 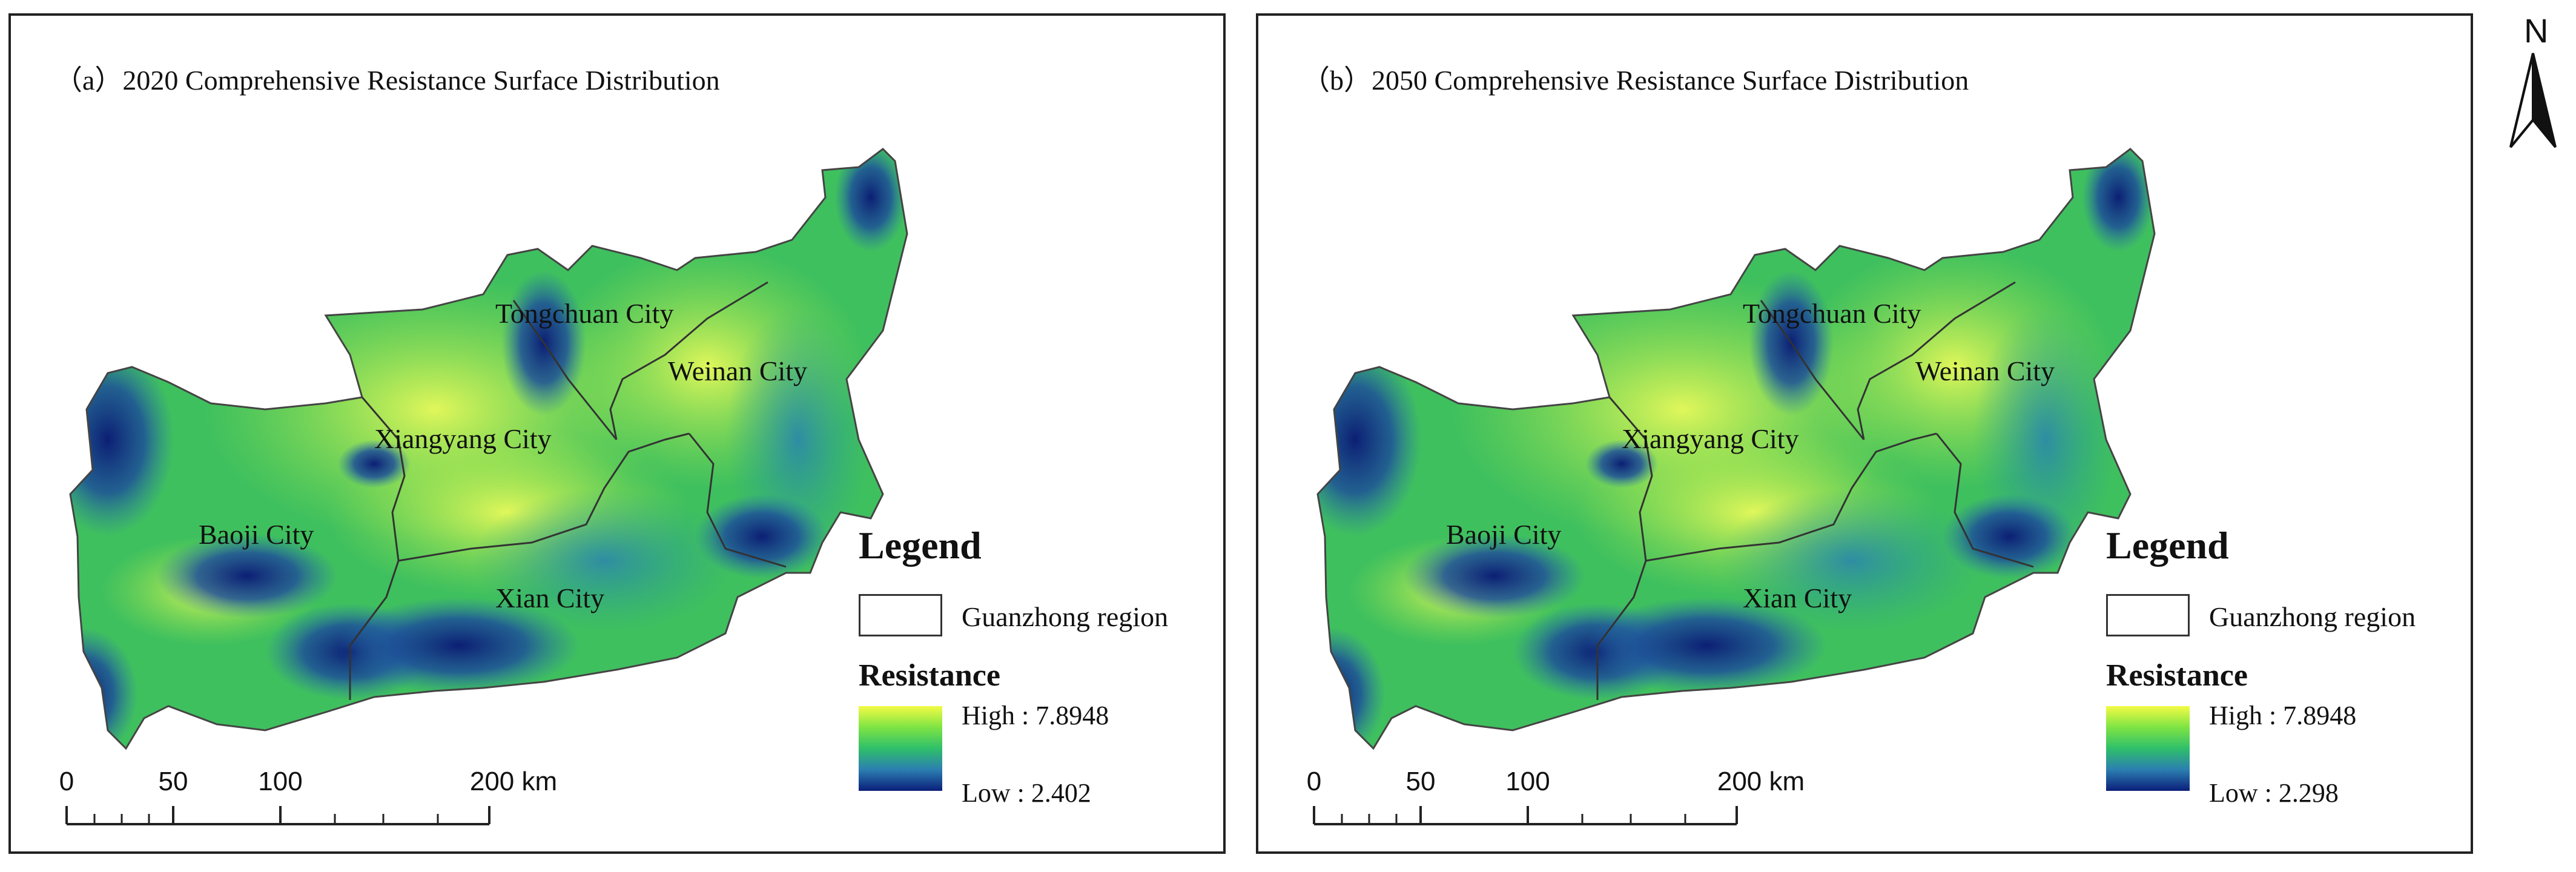 I want to click on north-arrow-label: N, so click(x=2536, y=31).